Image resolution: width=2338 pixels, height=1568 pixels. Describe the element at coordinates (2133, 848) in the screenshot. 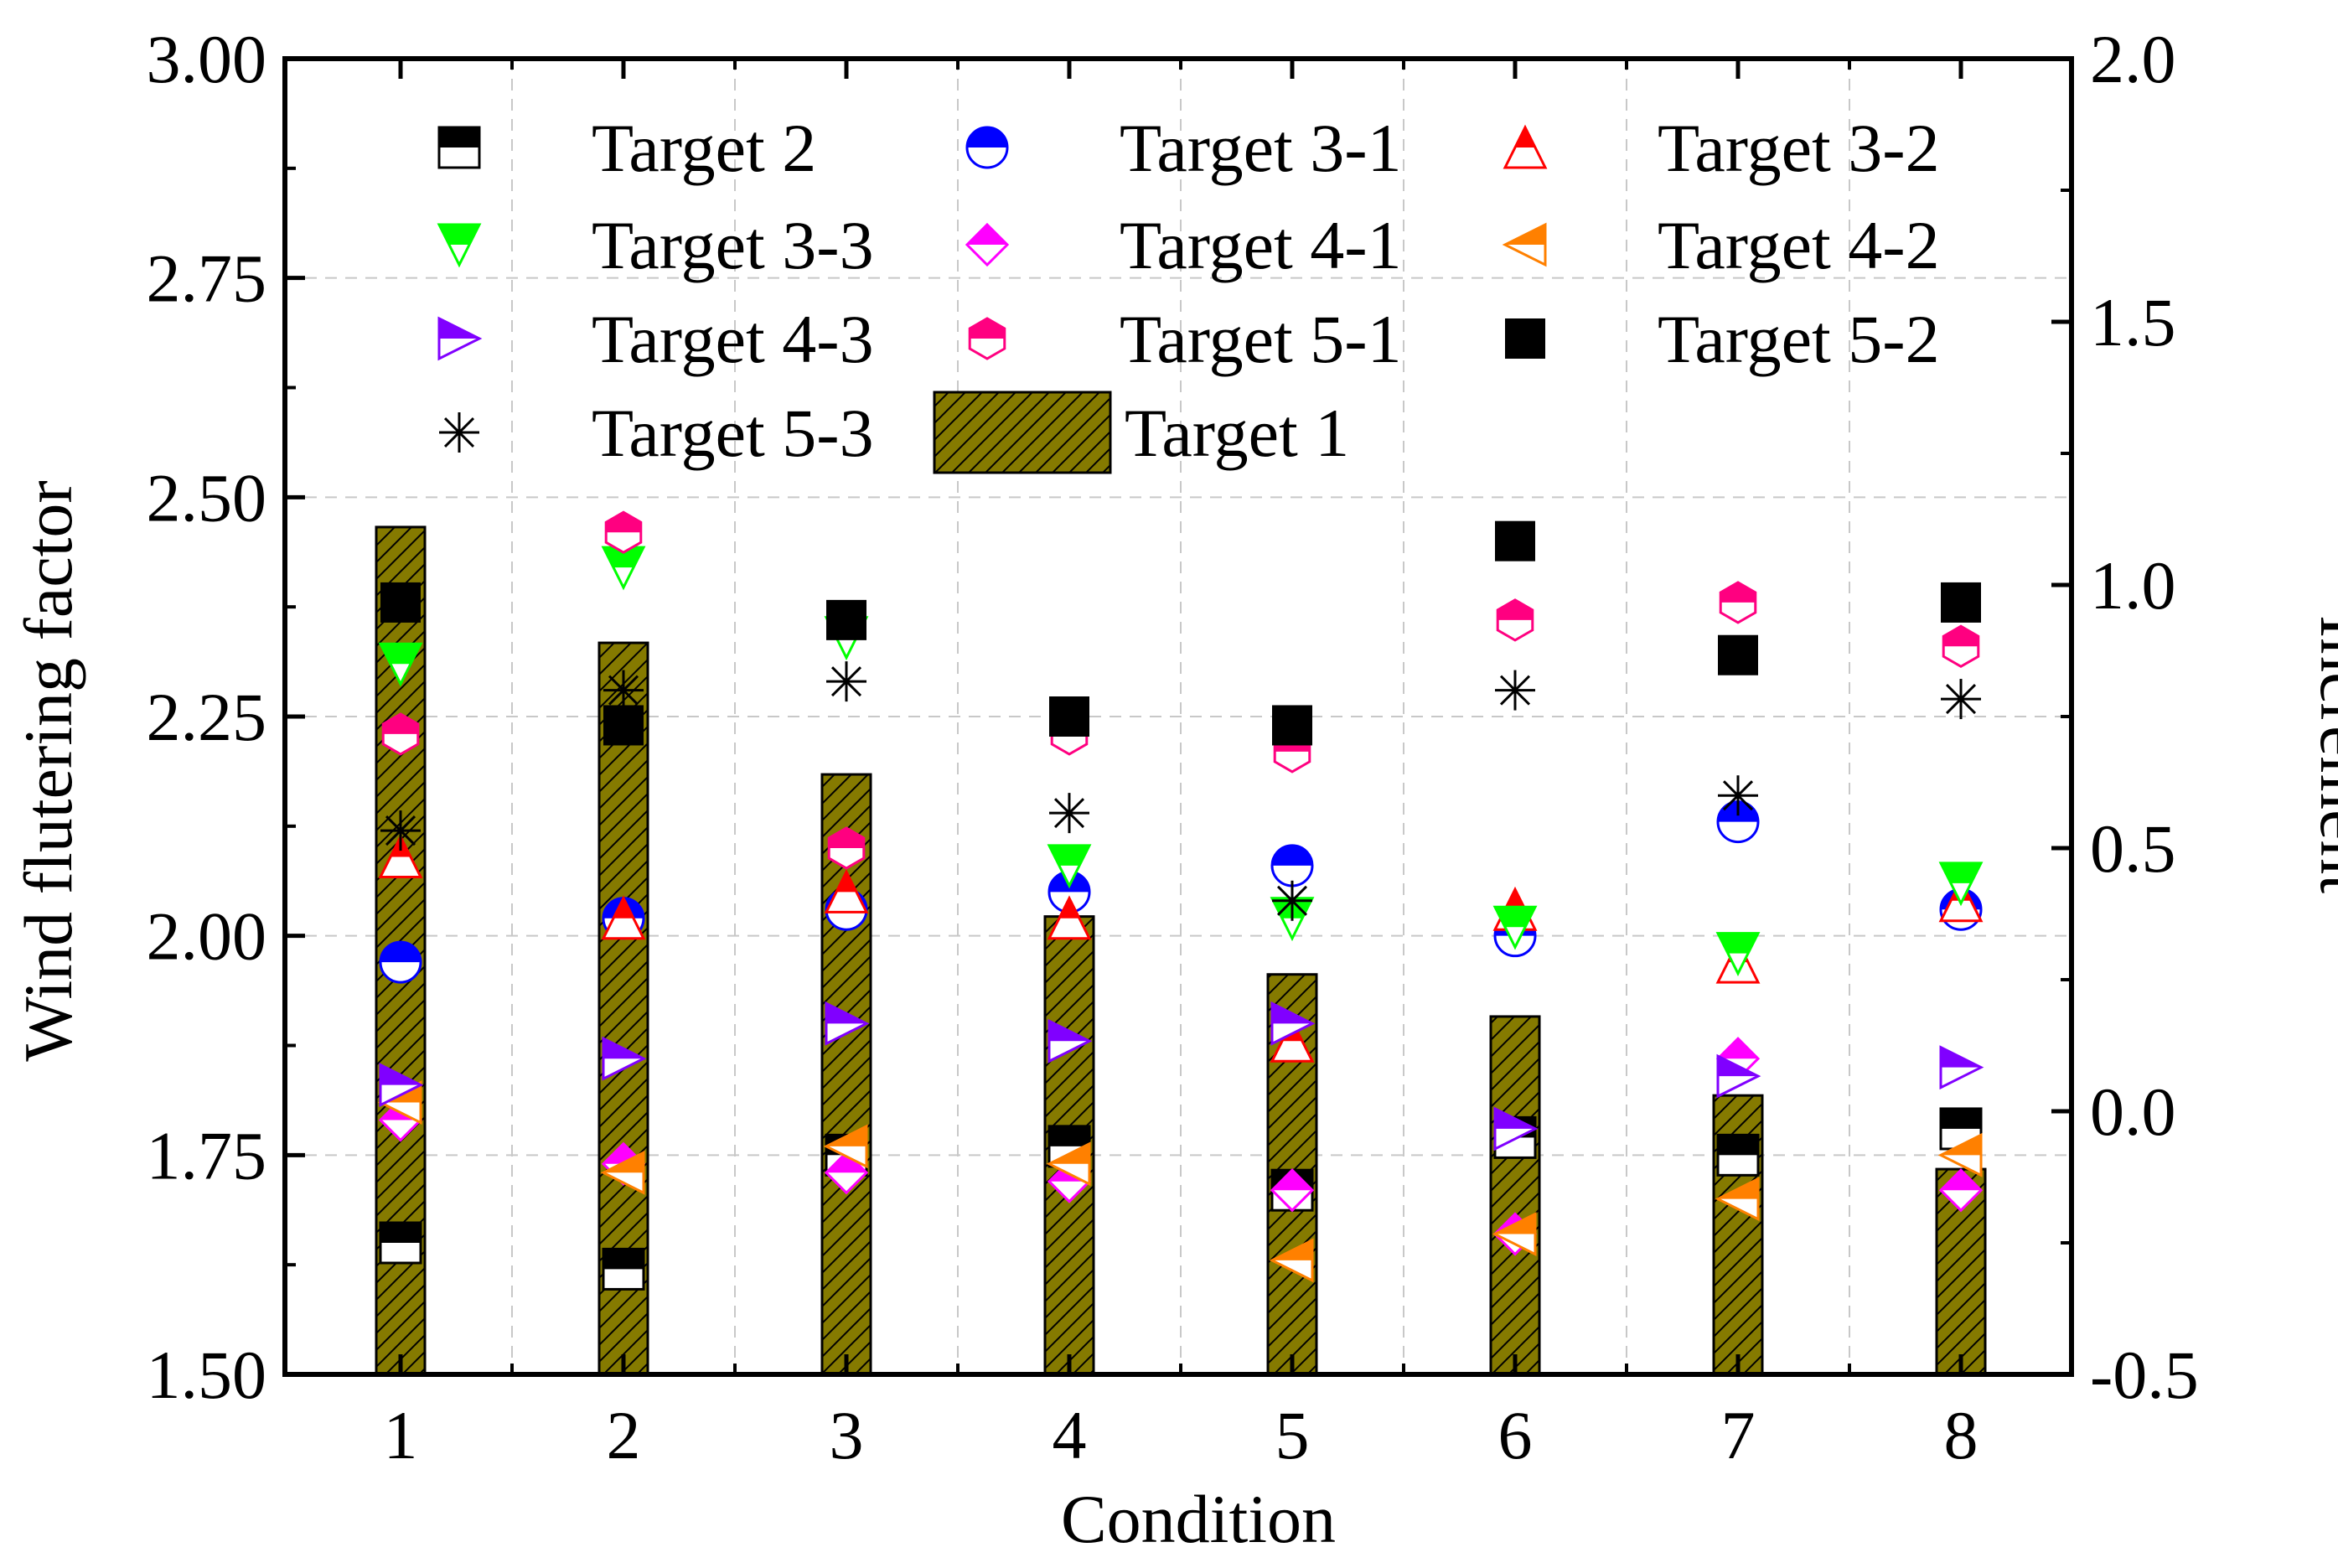

I see `y2-tick-label: 0.5` at that location.